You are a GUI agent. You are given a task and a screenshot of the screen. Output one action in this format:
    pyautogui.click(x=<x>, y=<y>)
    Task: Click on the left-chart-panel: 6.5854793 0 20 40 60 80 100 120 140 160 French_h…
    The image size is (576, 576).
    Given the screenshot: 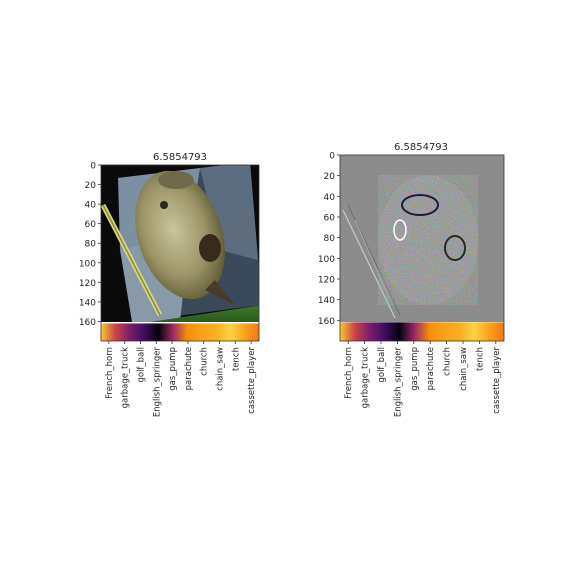 What is the action you would take?
    pyautogui.click(x=170, y=284)
    